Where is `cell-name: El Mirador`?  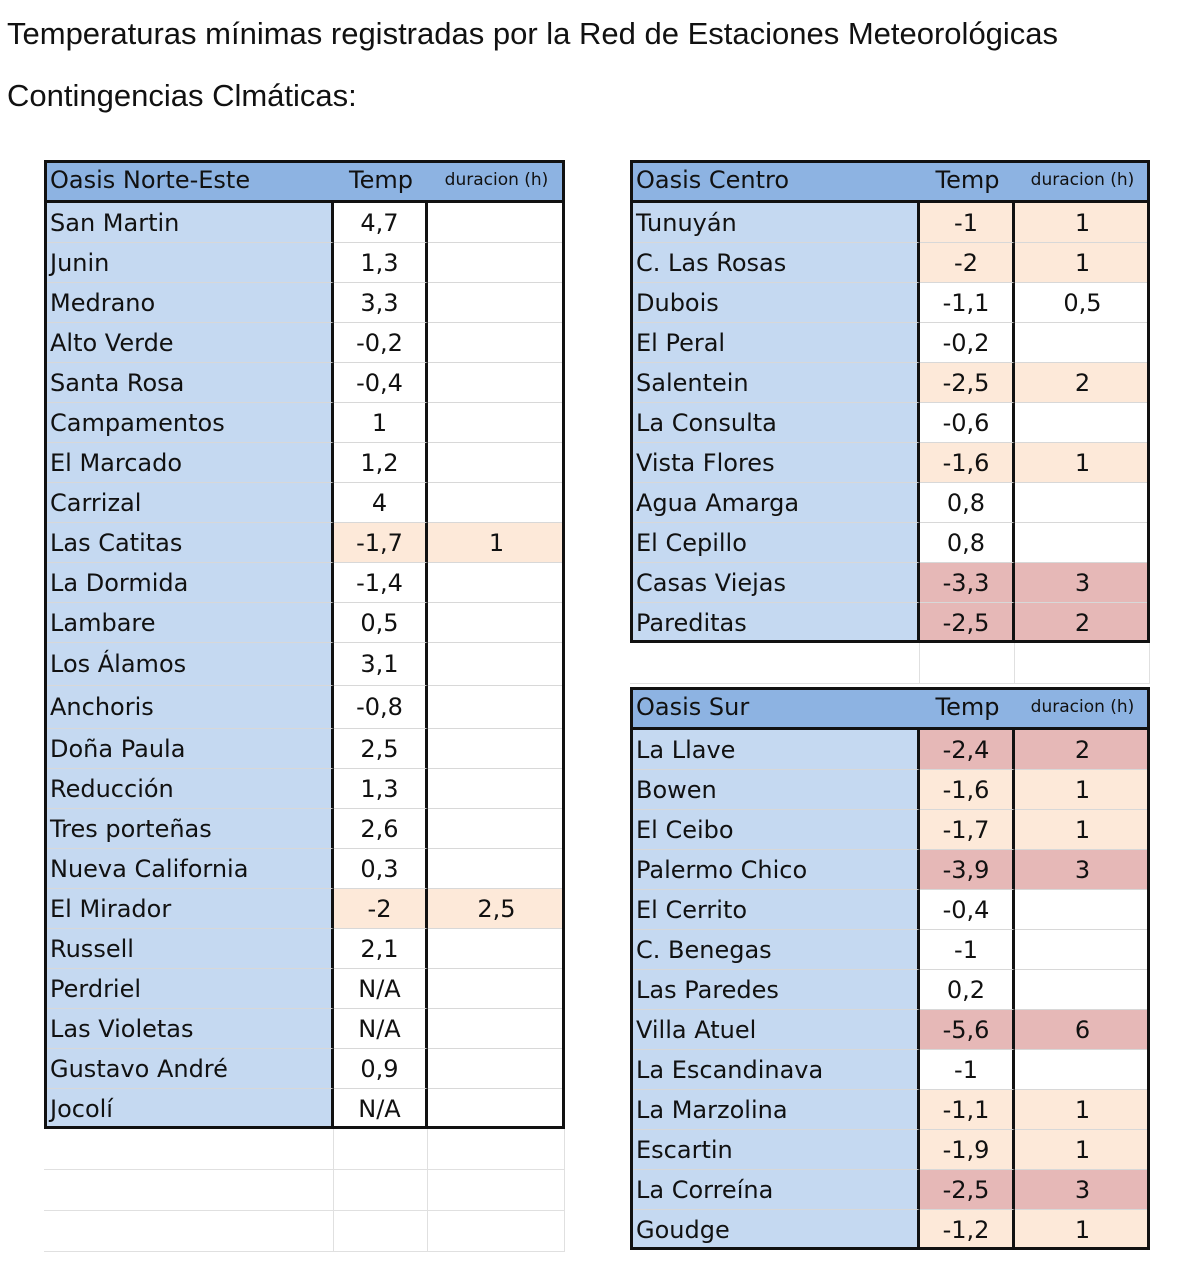 cell-name: El Mirador is located at coordinates (189, 909).